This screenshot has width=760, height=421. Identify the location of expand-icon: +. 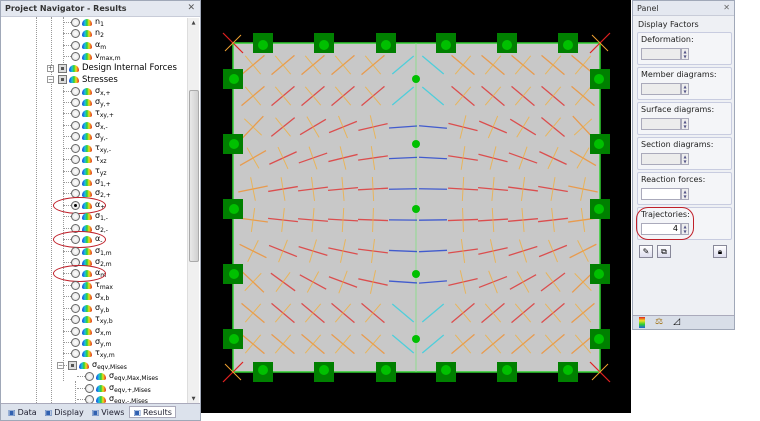
(50, 68).